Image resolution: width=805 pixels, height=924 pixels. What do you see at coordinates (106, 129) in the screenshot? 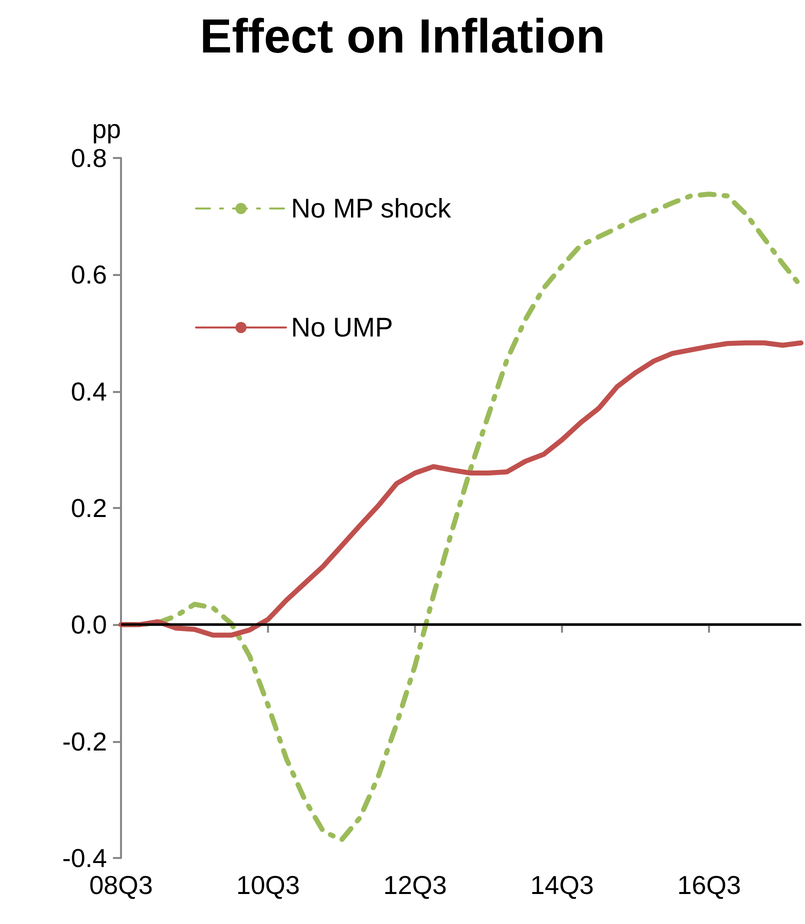
I see `y-axis-title: pp` at bounding box center [106, 129].